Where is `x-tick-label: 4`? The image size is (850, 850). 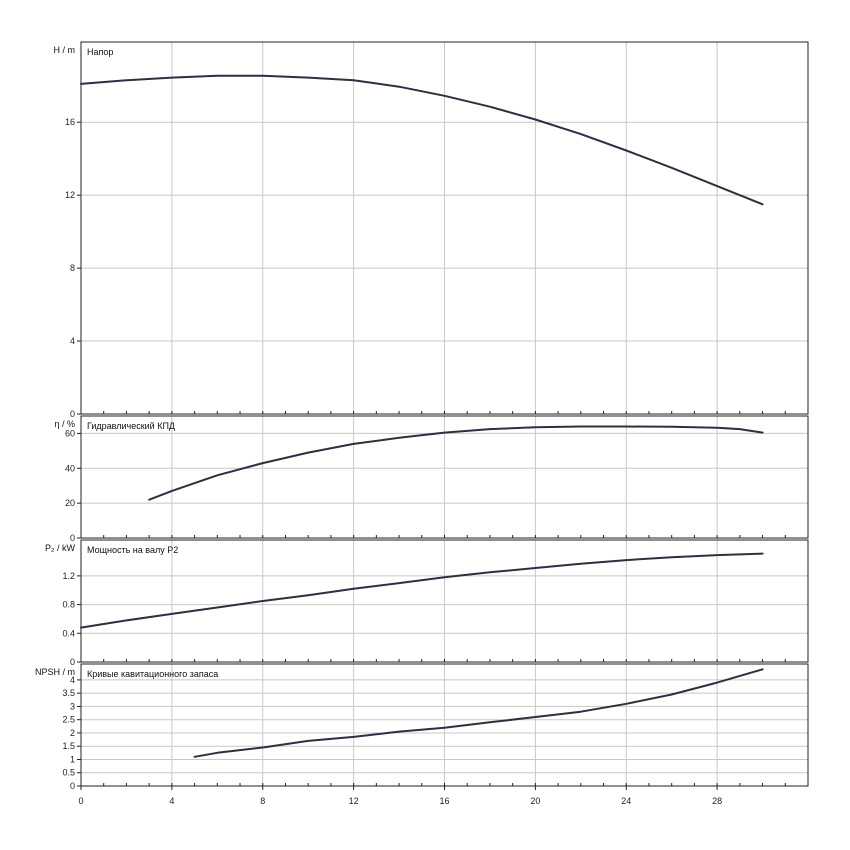 x-tick-label: 4 is located at coordinates (171, 801).